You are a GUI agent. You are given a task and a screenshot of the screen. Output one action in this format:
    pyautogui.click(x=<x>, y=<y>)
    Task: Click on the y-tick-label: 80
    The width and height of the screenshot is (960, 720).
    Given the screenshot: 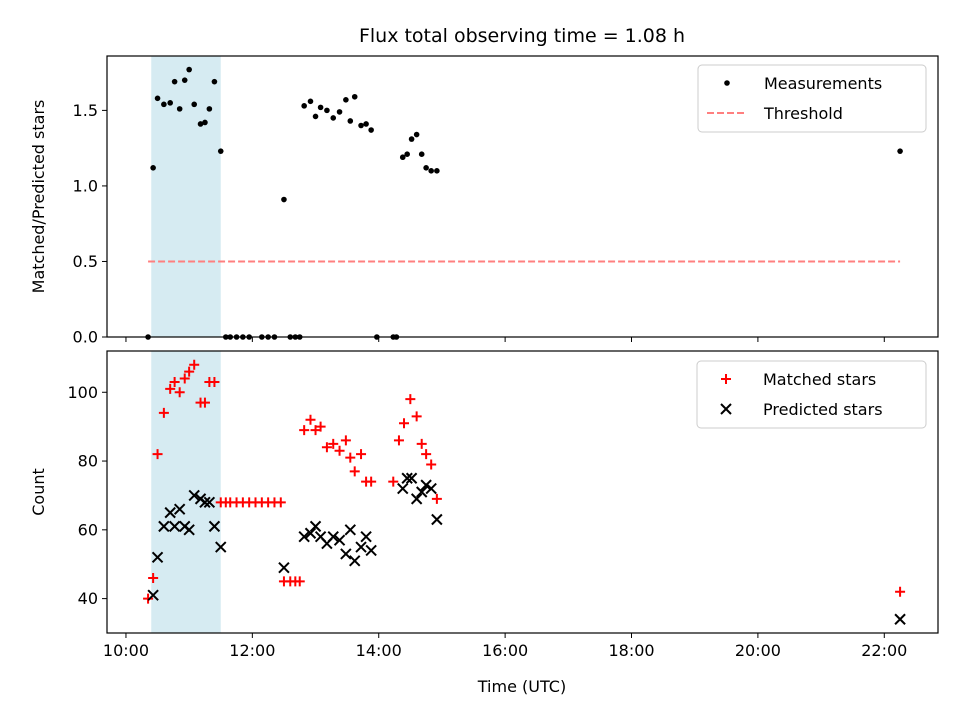 What is the action you would take?
    pyautogui.click(x=88, y=461)
    